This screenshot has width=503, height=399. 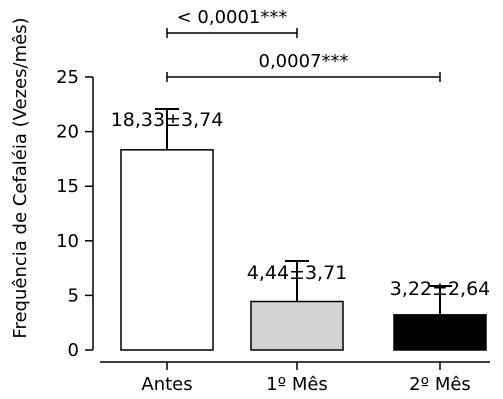 What do you see at coordinates (303, 44) in the screenshot?
I see `significance-annotations: < 0,0001*** 0,0007***` at bounding box center [303, 44].